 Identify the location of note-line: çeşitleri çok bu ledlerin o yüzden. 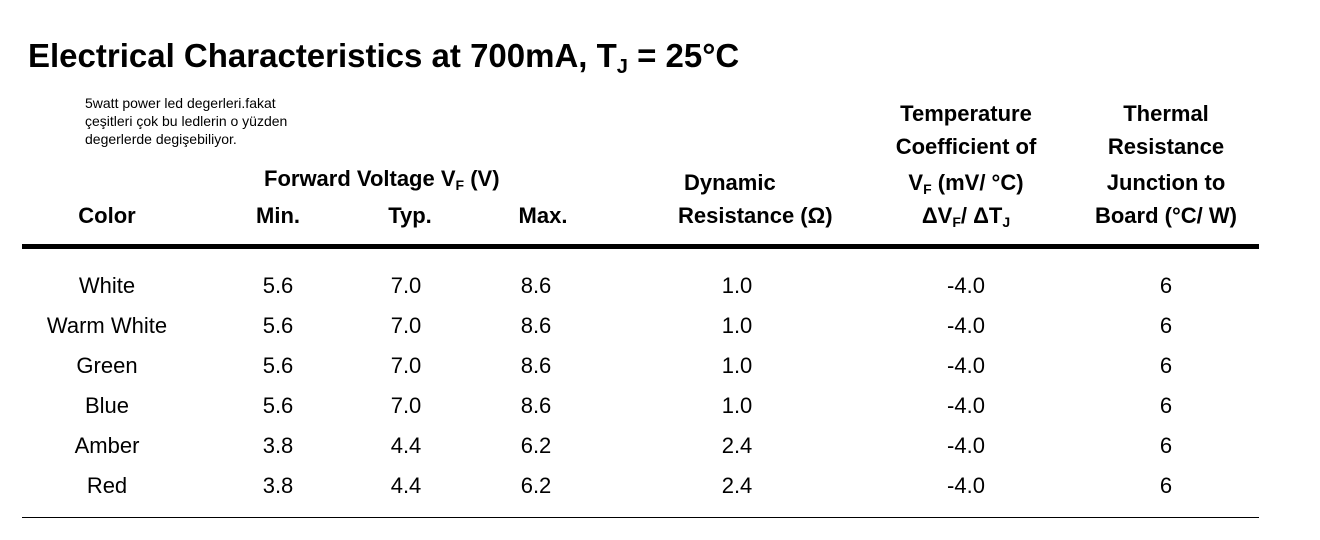
(186, 121).